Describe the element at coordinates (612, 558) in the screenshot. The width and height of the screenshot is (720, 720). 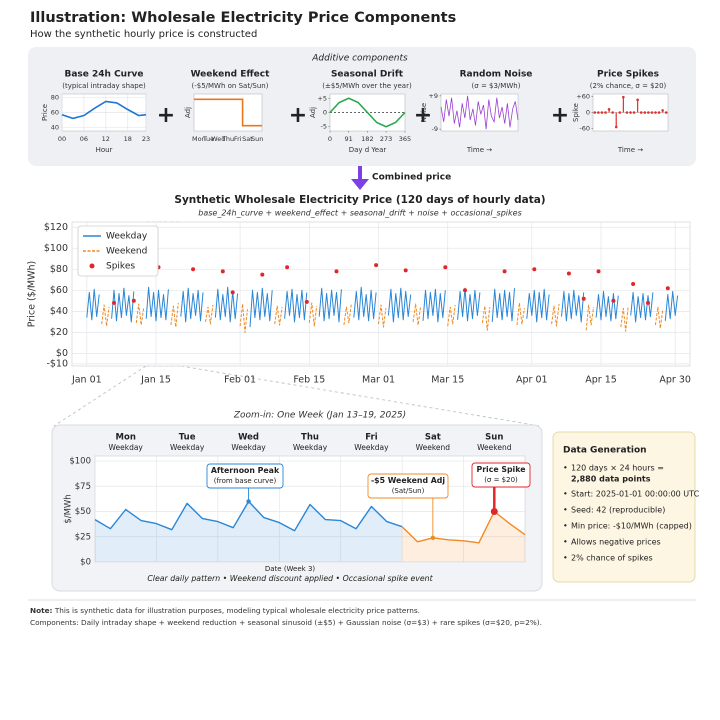
I see `data-generation-item: 2% chance of spikes` at that location.